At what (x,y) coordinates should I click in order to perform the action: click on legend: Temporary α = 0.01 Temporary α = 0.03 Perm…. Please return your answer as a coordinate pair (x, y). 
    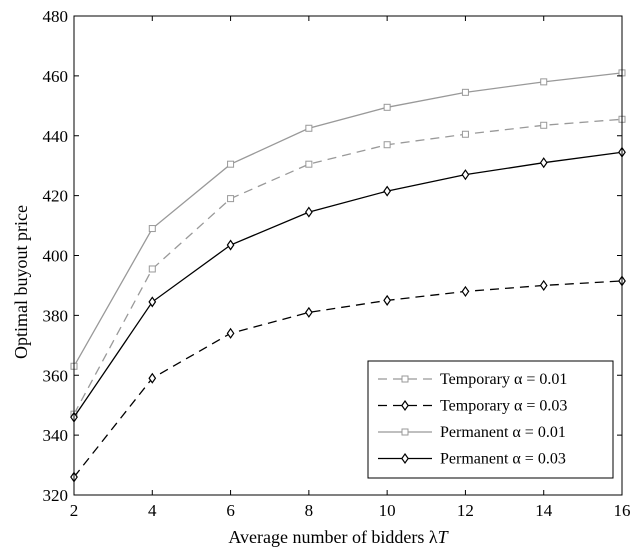
    Looking at the image, I should click on (490, 419).